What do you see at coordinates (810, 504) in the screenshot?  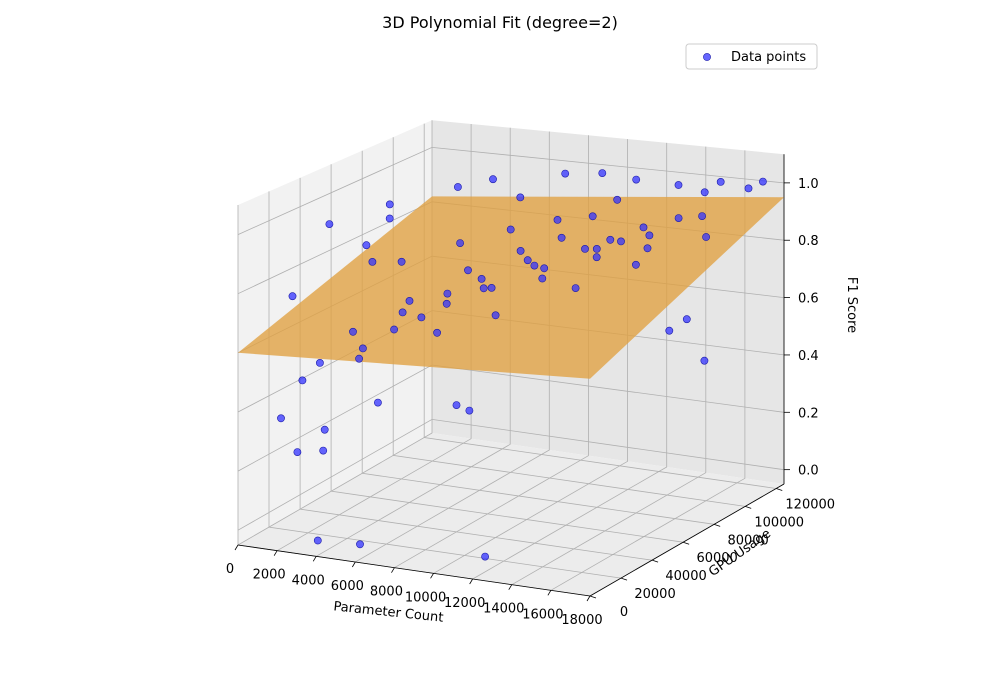 I see `y-tick-label: 120000` at bounding box center [810, 504].